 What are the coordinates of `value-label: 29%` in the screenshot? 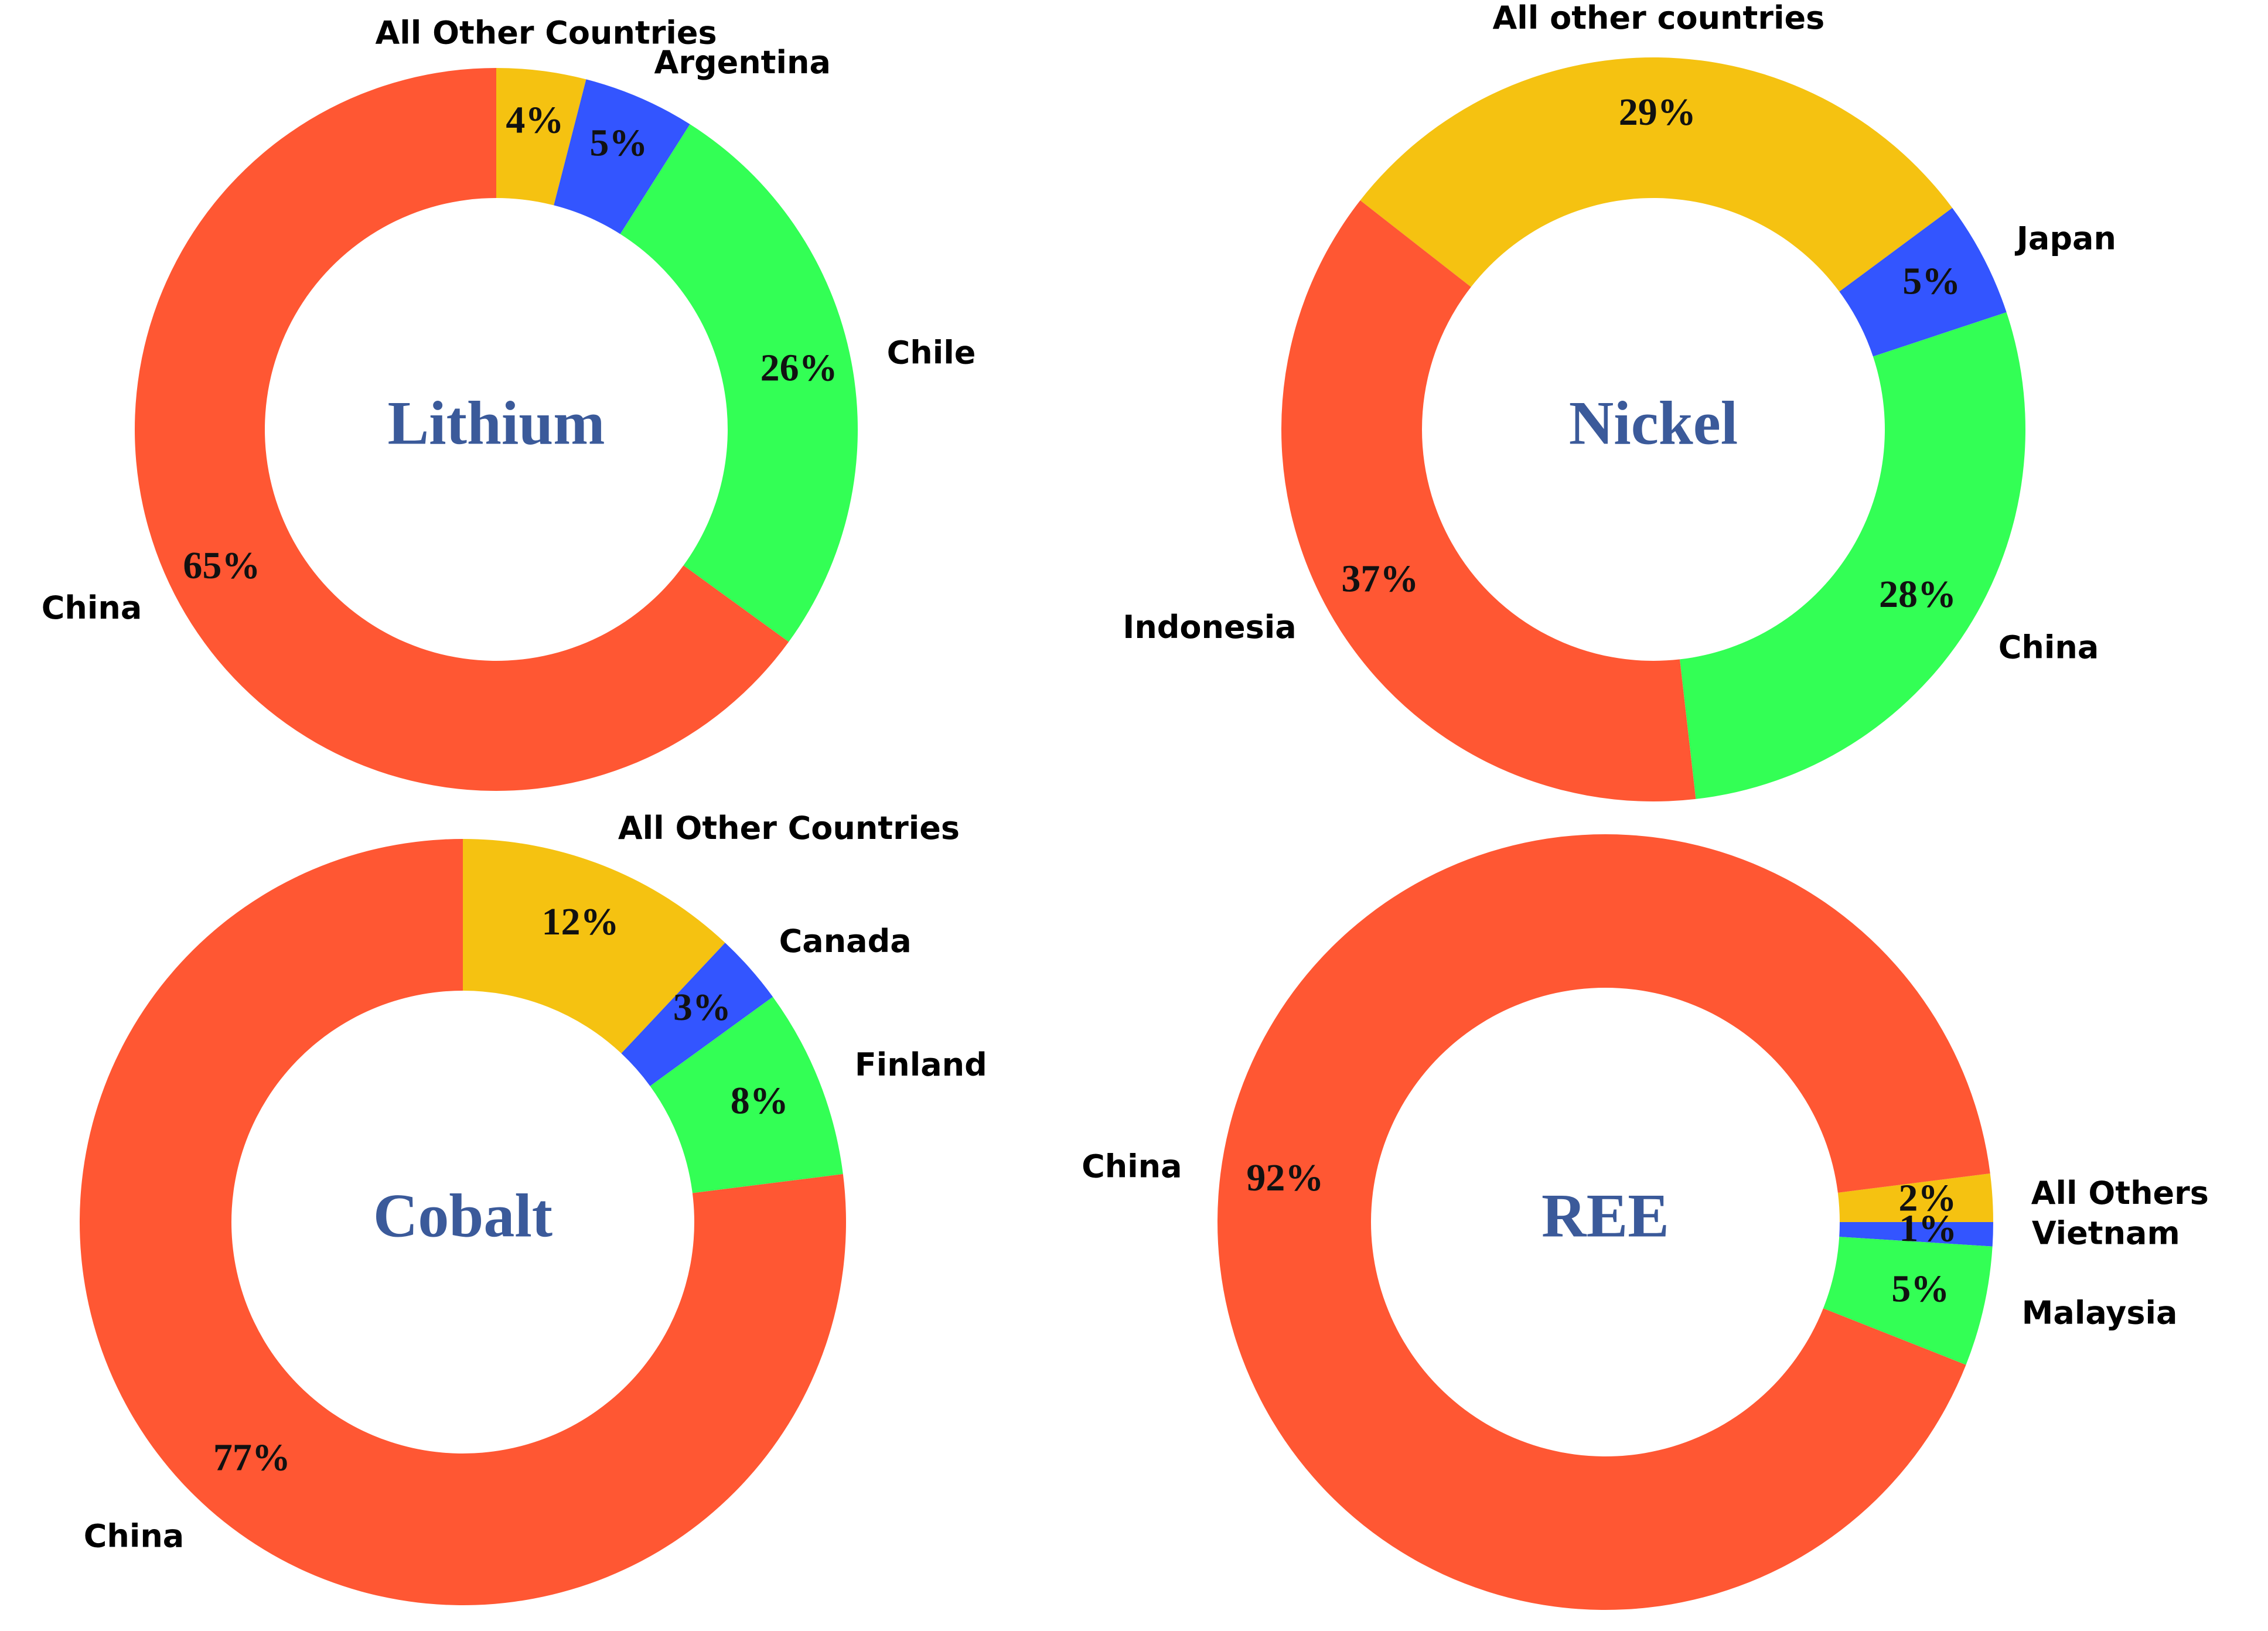 It's located at (1657, 112).